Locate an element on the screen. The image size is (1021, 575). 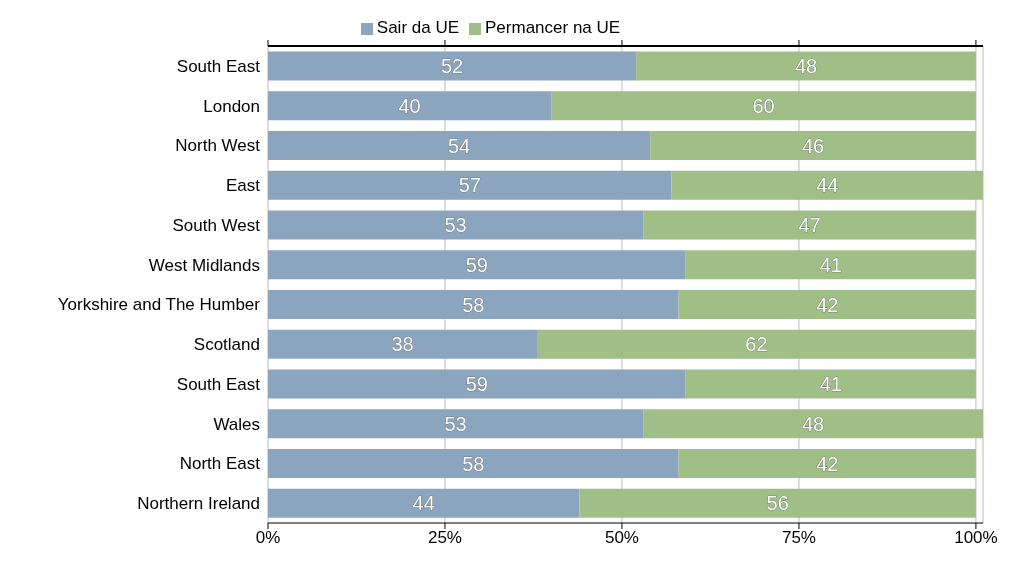
data-label: 38 is located at coordinates (402, 344).